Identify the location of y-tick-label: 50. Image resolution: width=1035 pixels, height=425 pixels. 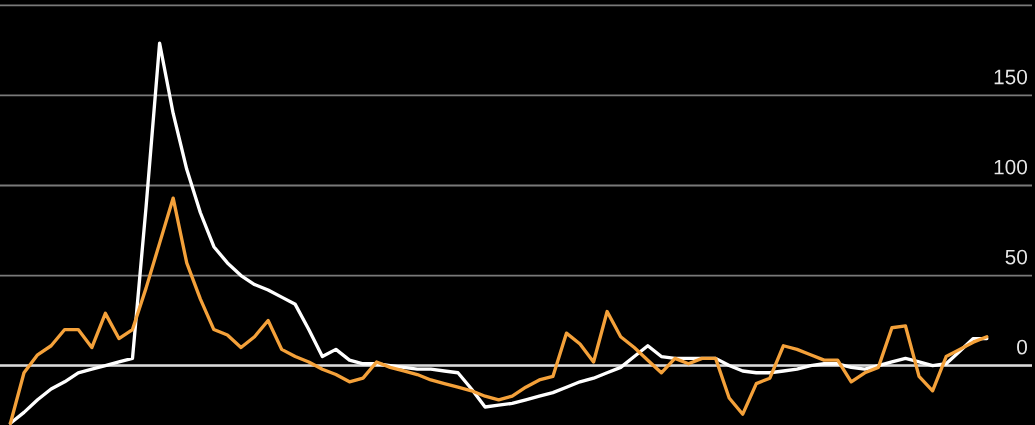
(1016, 257).